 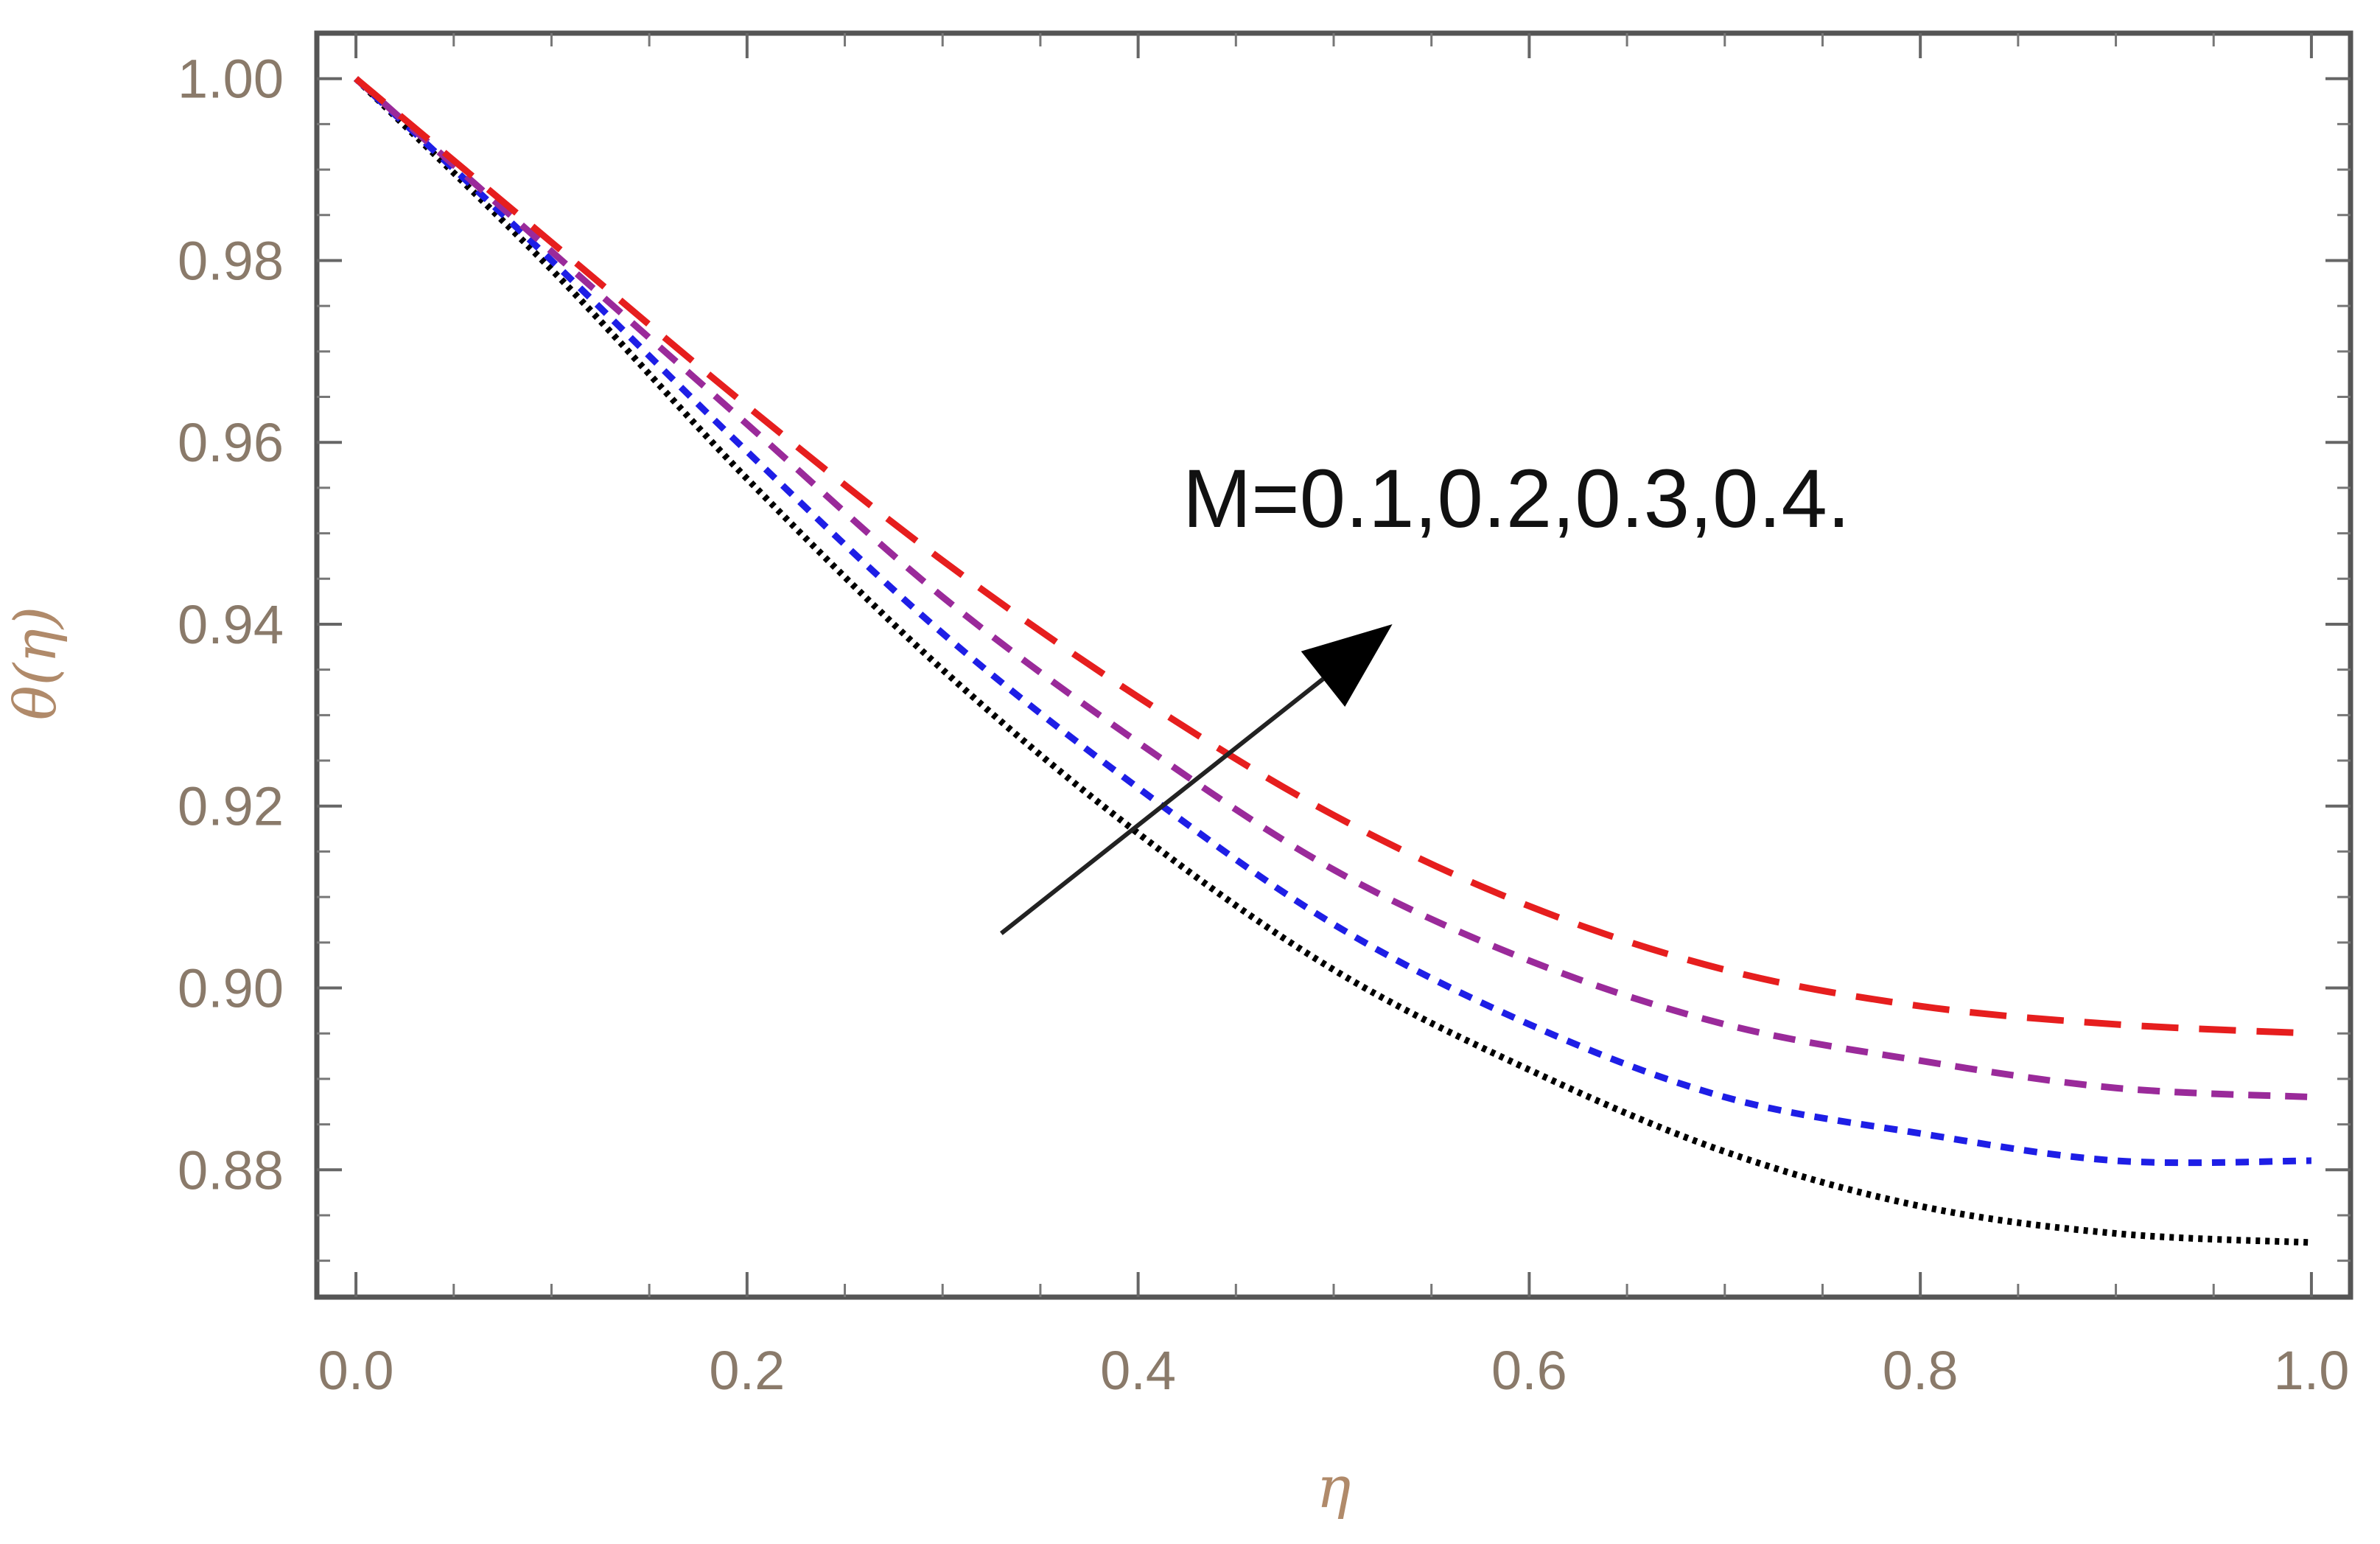 I want to click on annotation-label: M=0.1,0.2,0.3,0.4., so click(x=1516, y=499).